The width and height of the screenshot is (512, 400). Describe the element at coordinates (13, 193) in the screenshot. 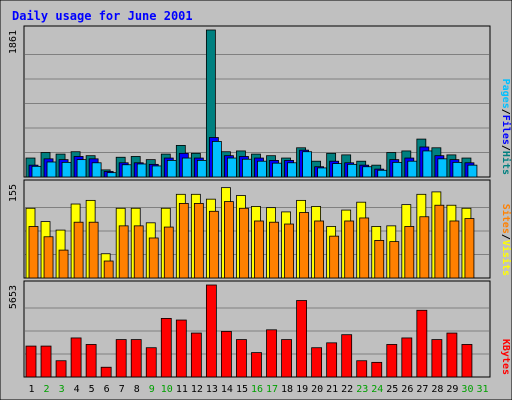

I see `y-max-label: 155` at that location.